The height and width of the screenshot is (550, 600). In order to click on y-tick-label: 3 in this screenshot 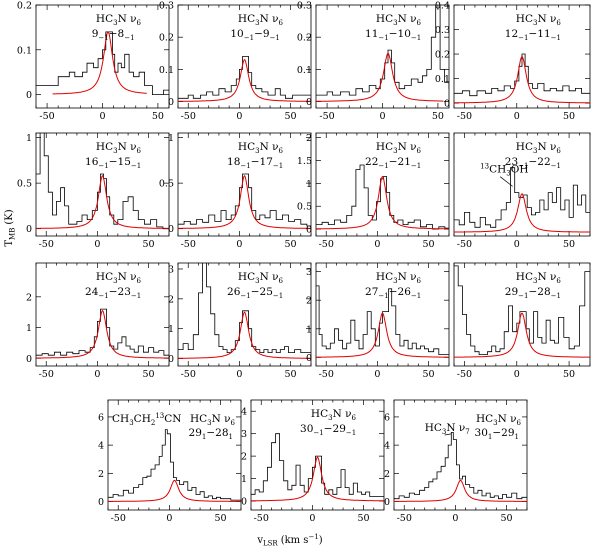, I will do `click(244, 434)`.